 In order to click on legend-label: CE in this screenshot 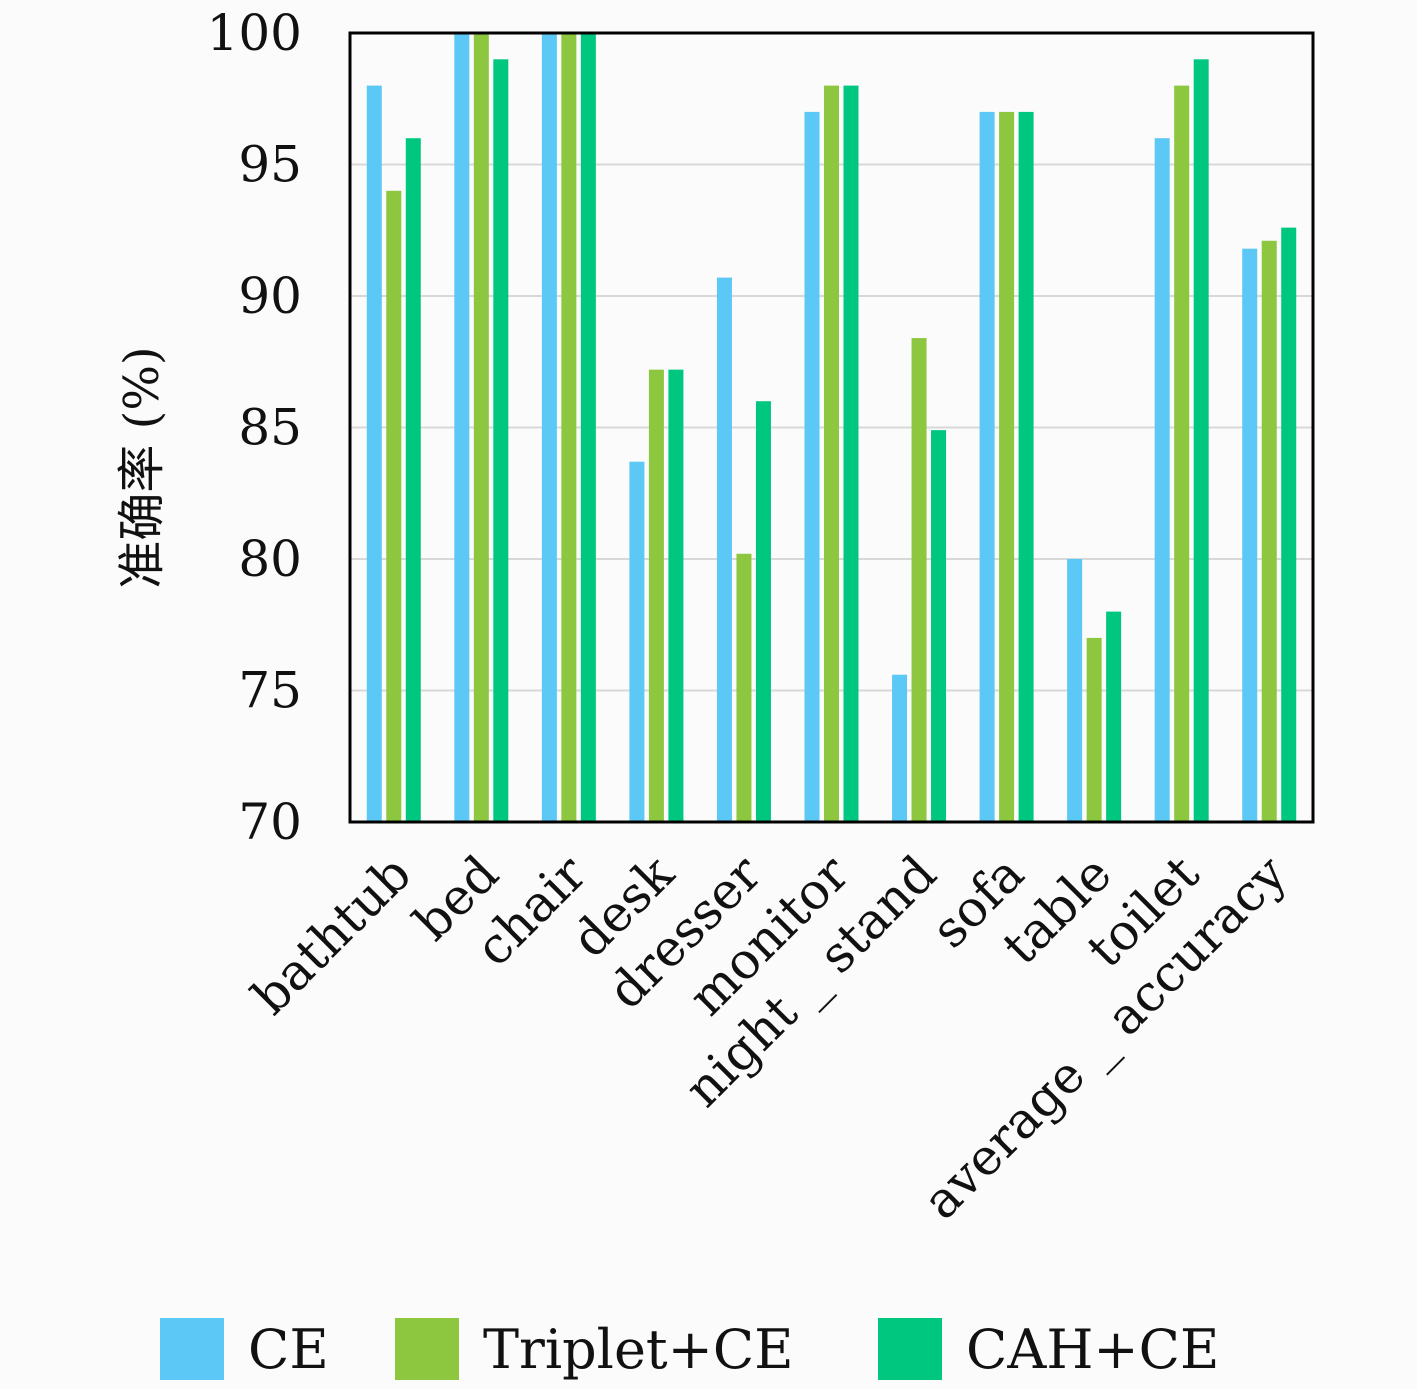, I will do `click(288, 1349)`.